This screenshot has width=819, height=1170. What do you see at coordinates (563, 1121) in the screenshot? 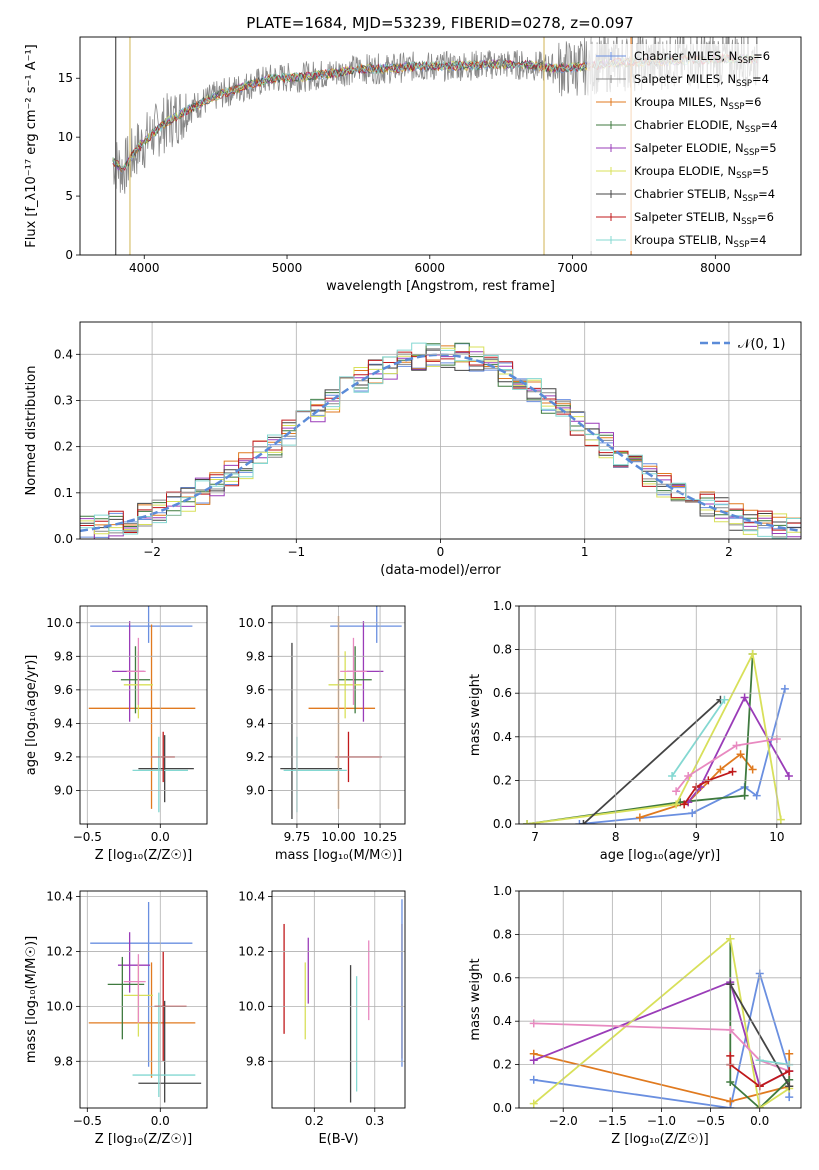
I see `x-tick-label: −2.0` at bounding box center [563, 1121].